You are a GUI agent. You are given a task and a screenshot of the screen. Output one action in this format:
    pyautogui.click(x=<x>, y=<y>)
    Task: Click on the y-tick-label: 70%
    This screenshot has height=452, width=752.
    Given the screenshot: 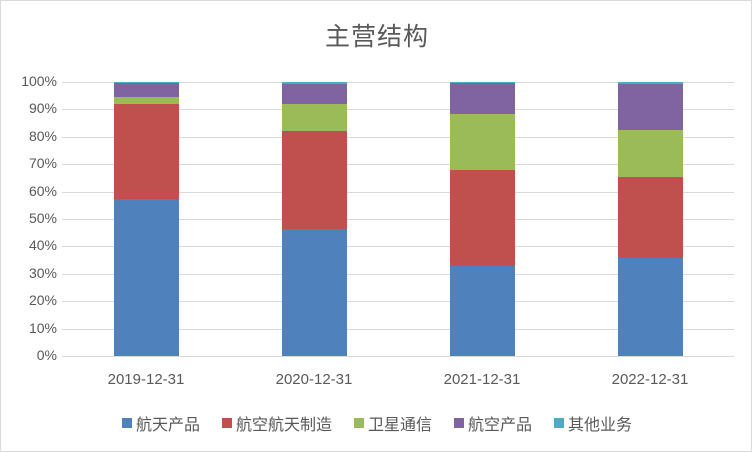 What is the action you would take?
    pyautogui.click(x=42, y=163)
    